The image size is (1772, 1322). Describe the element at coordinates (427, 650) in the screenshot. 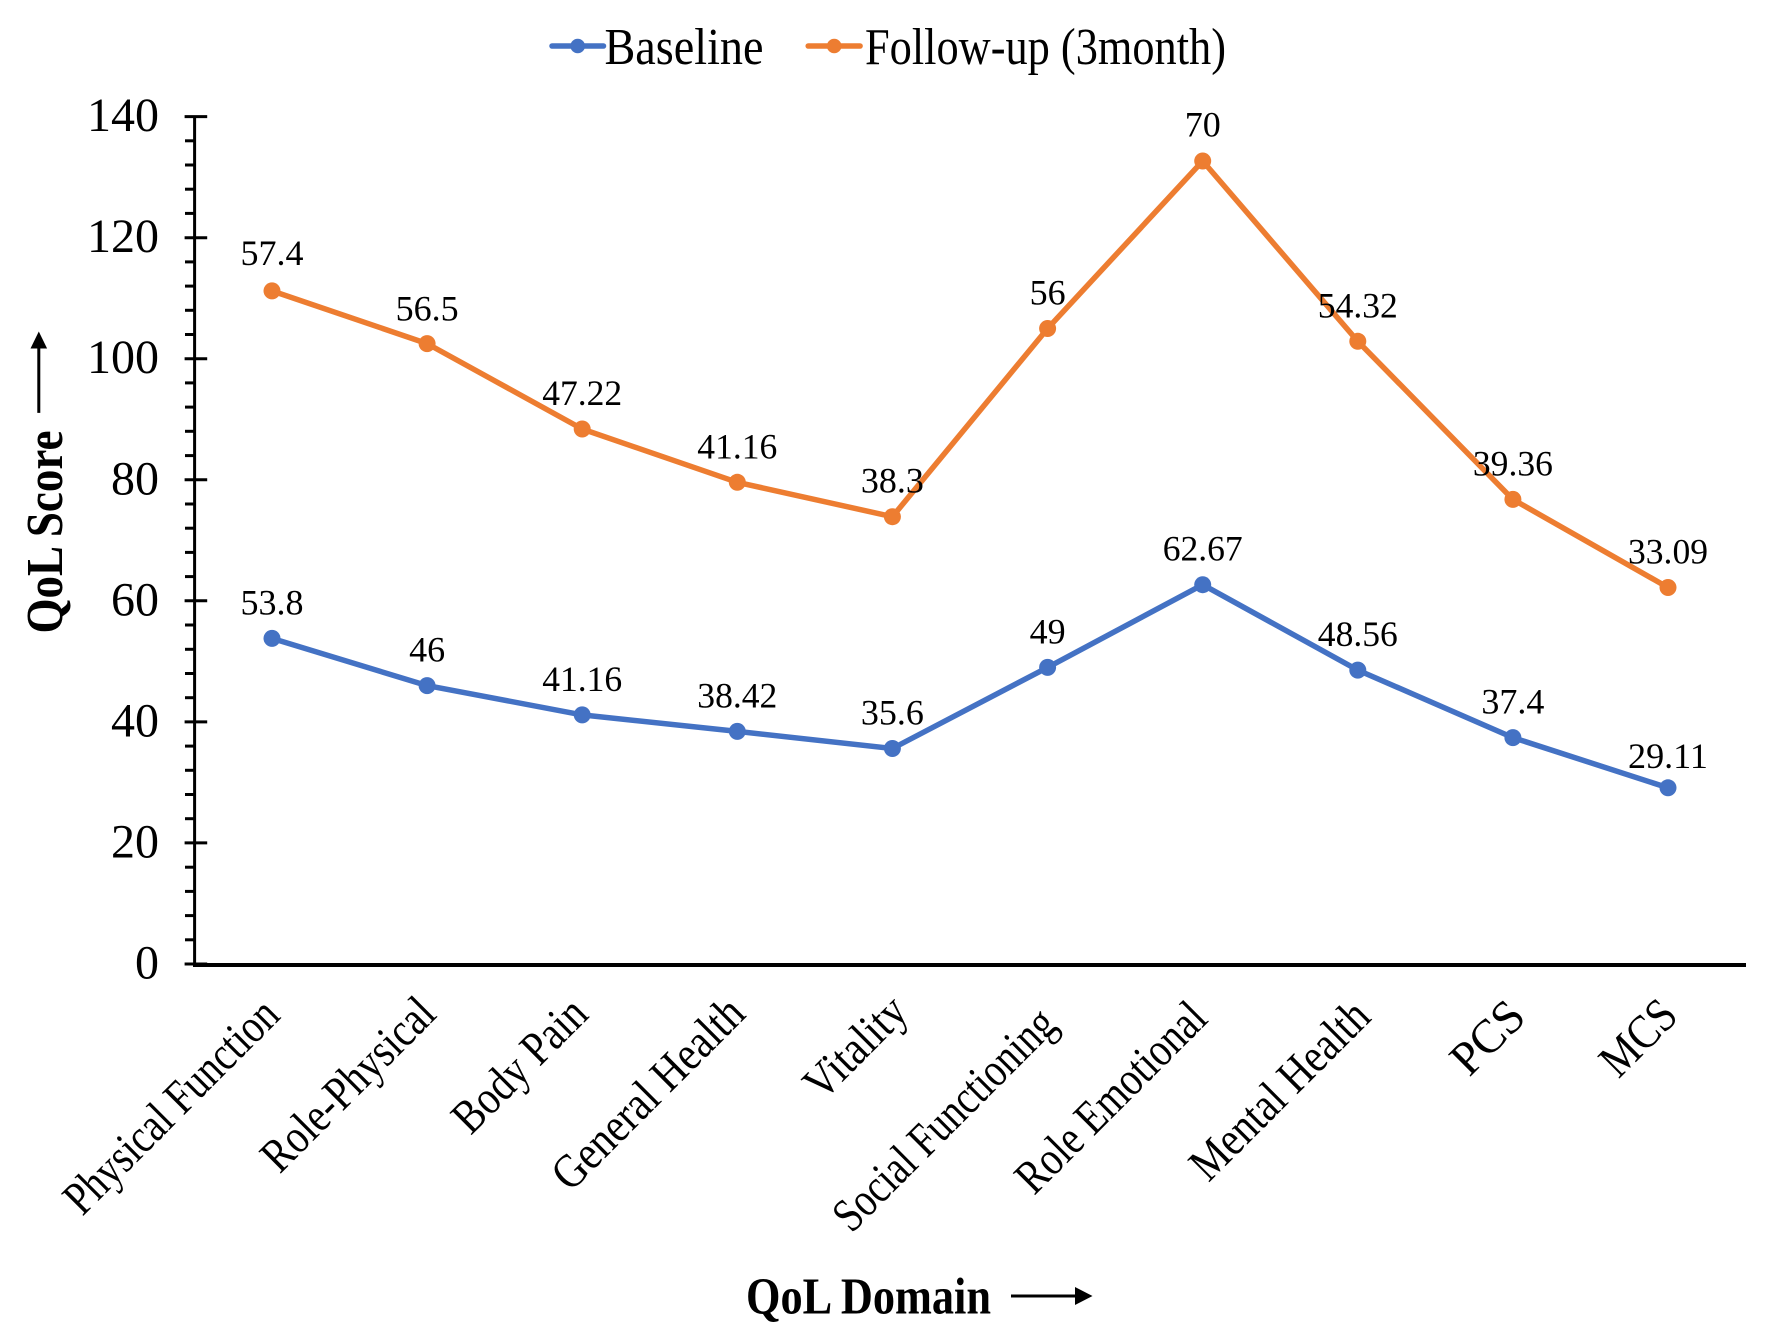

I see `svg-text: 46` at that location.